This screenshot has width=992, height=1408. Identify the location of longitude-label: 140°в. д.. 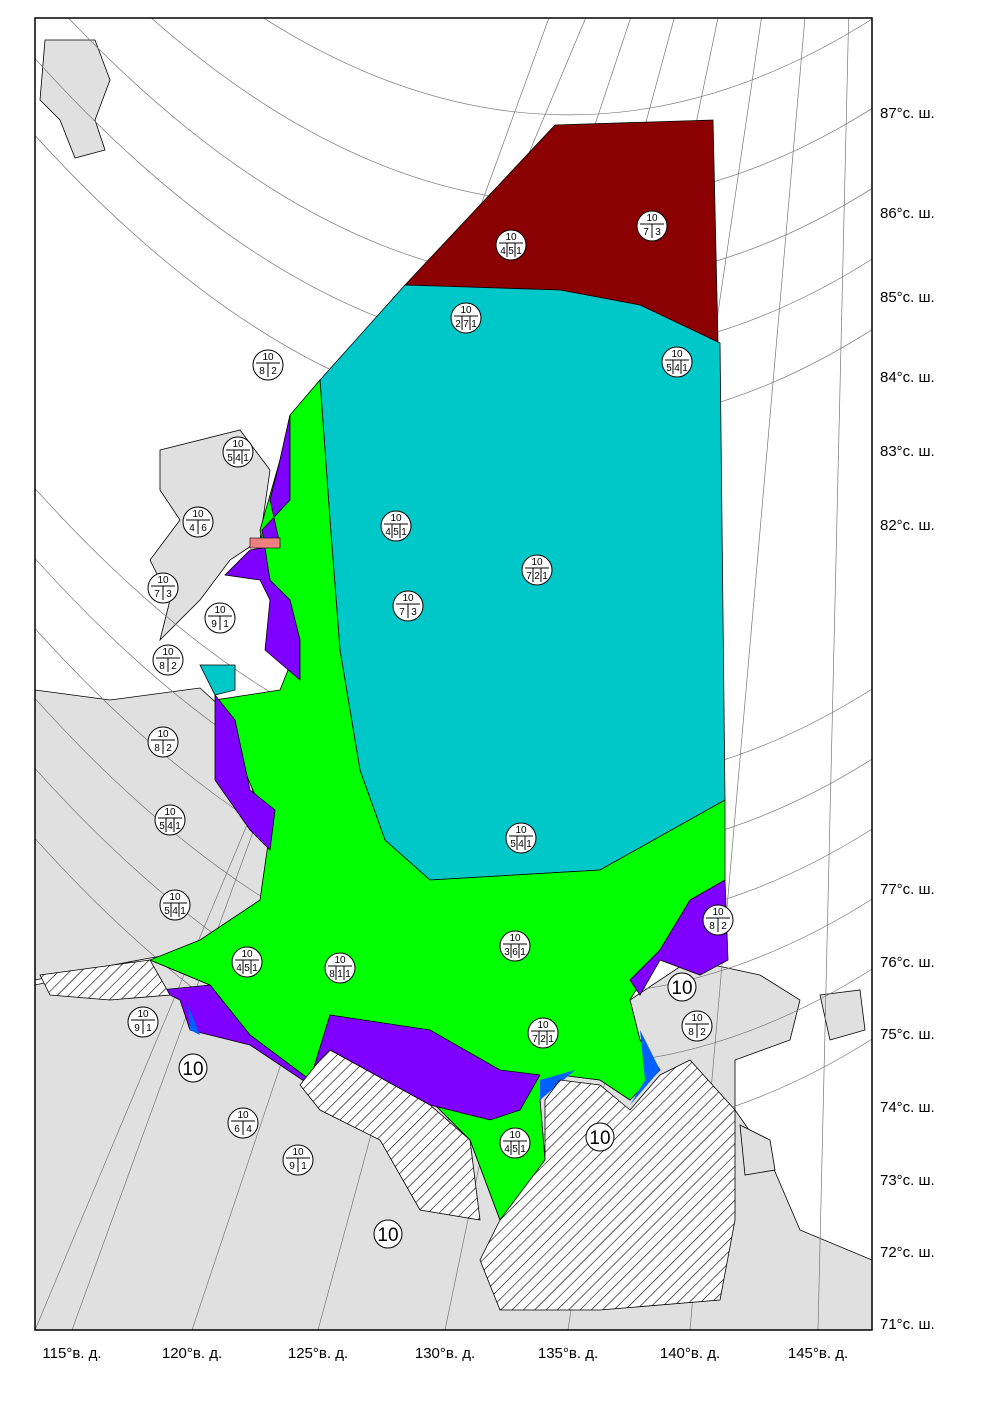
(690, 1353).